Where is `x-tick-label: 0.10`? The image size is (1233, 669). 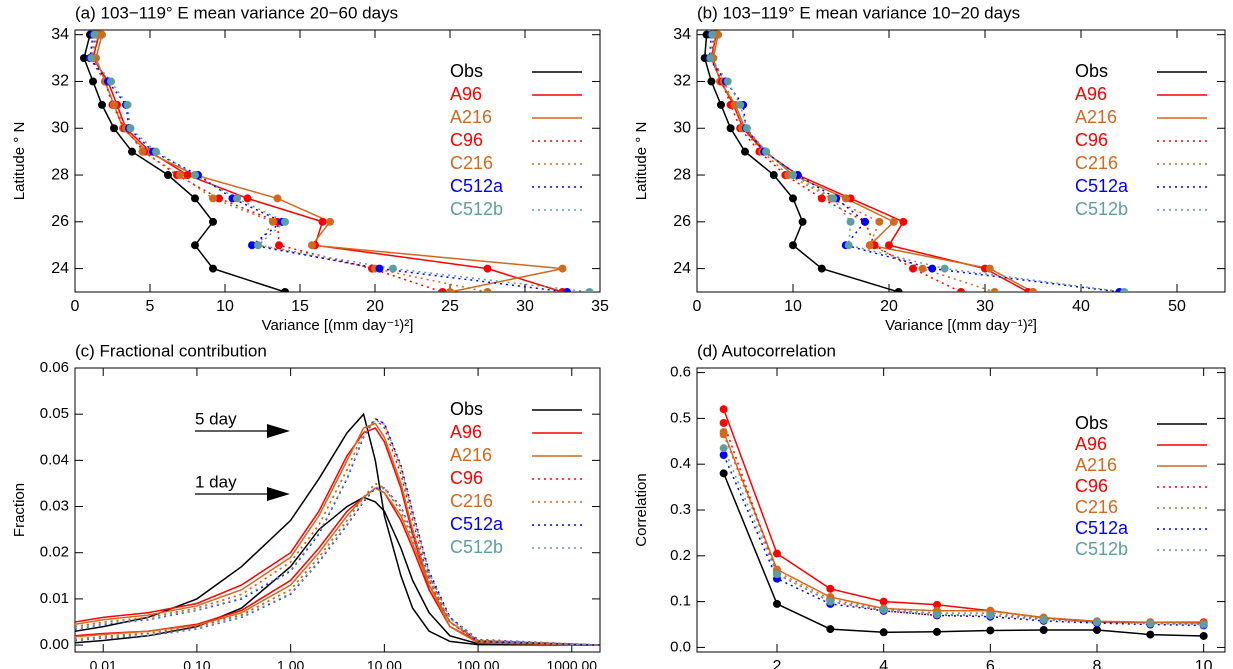
x-tick-label: 0.10 is located at coordinates (196, 663).